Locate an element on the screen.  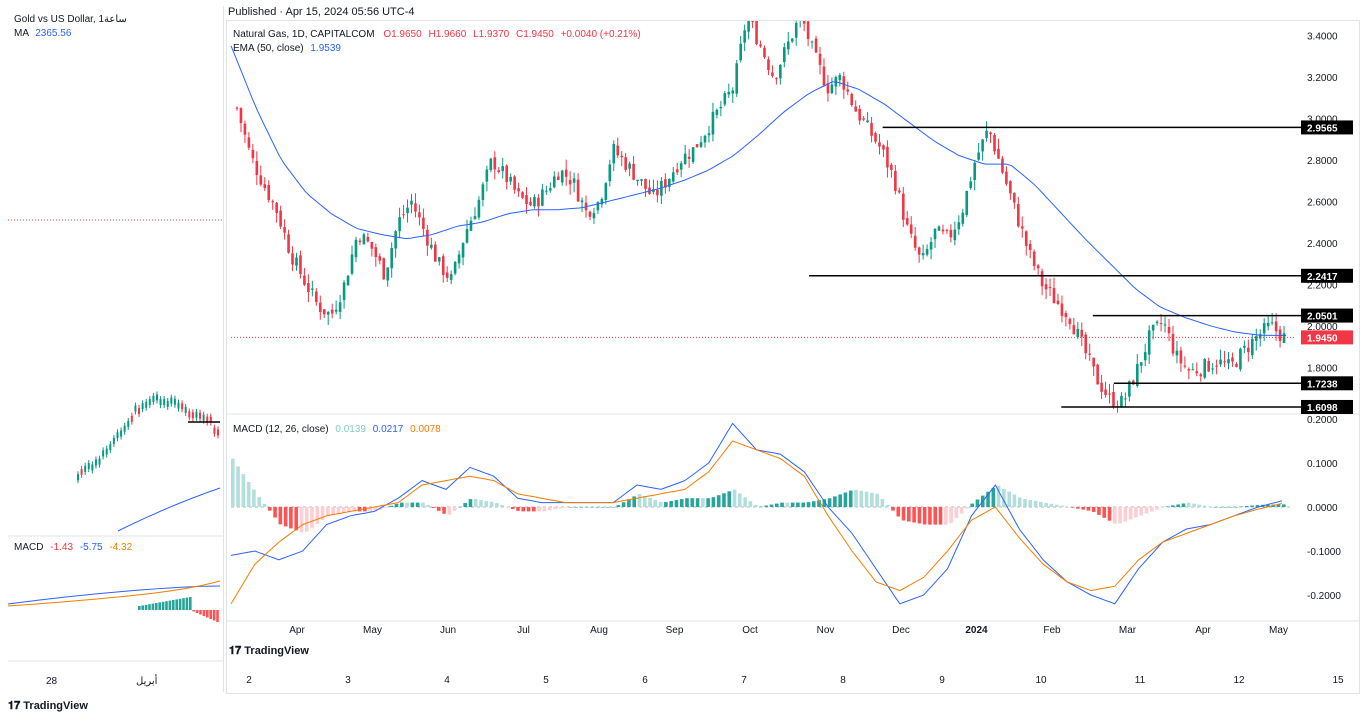
price-axis-tick-5: 2.4000 is located at coordinates (1322, 244).